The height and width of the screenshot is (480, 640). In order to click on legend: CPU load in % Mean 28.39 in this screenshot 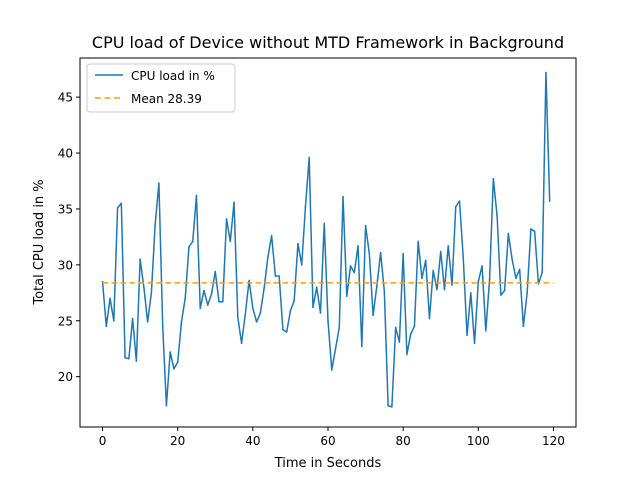, I will do `click(161, 88)`.